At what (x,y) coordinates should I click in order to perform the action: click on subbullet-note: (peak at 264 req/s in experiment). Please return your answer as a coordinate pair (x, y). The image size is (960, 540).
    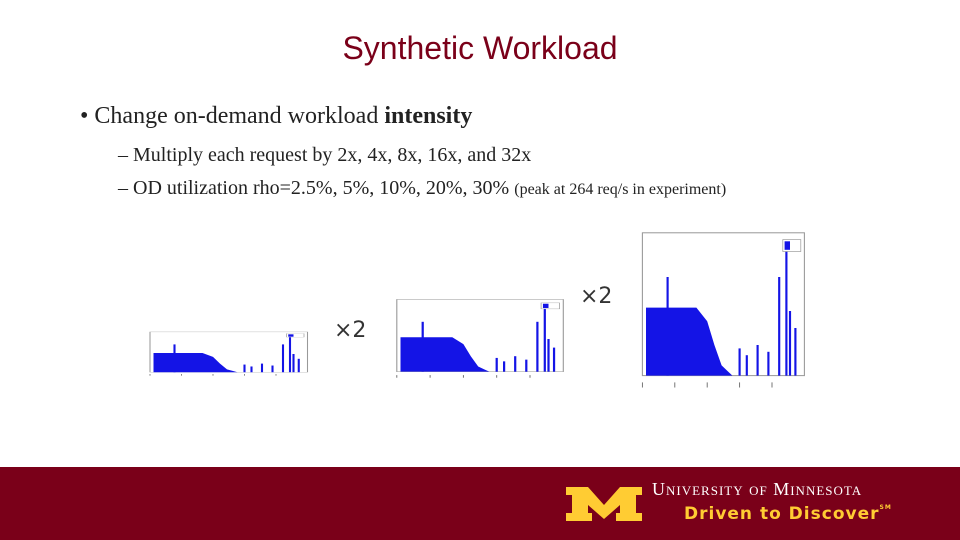
    Looking at the image, I should click on (620, 189).